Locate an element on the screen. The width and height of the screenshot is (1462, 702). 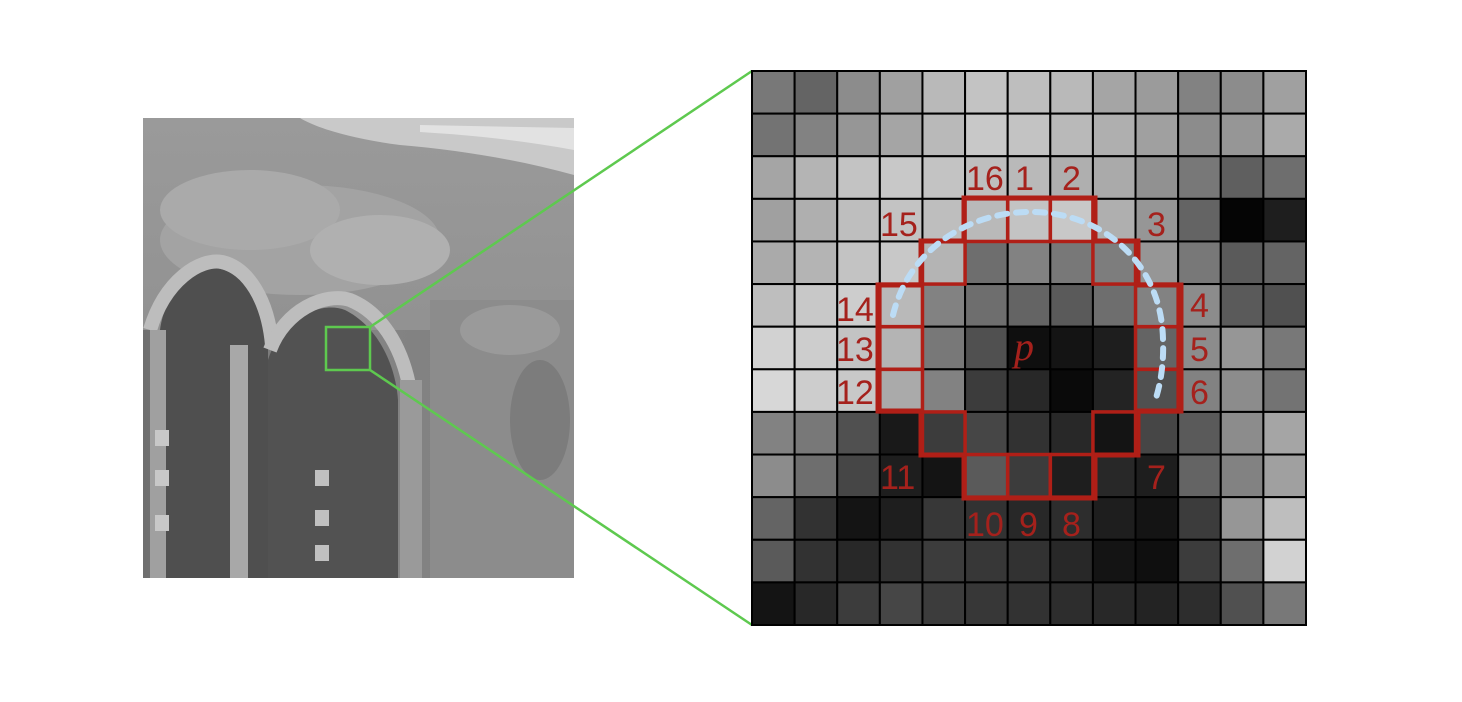
circle-label-8: 8 is located at coordinates (1071, 525).